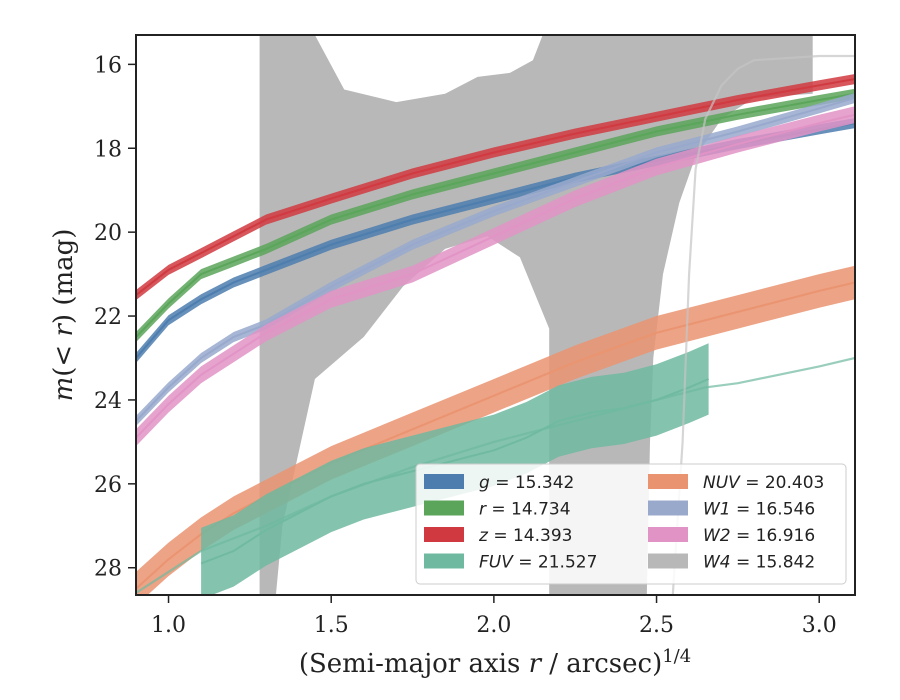  I want to click on y-tick-label: 18, so click(108, 149).